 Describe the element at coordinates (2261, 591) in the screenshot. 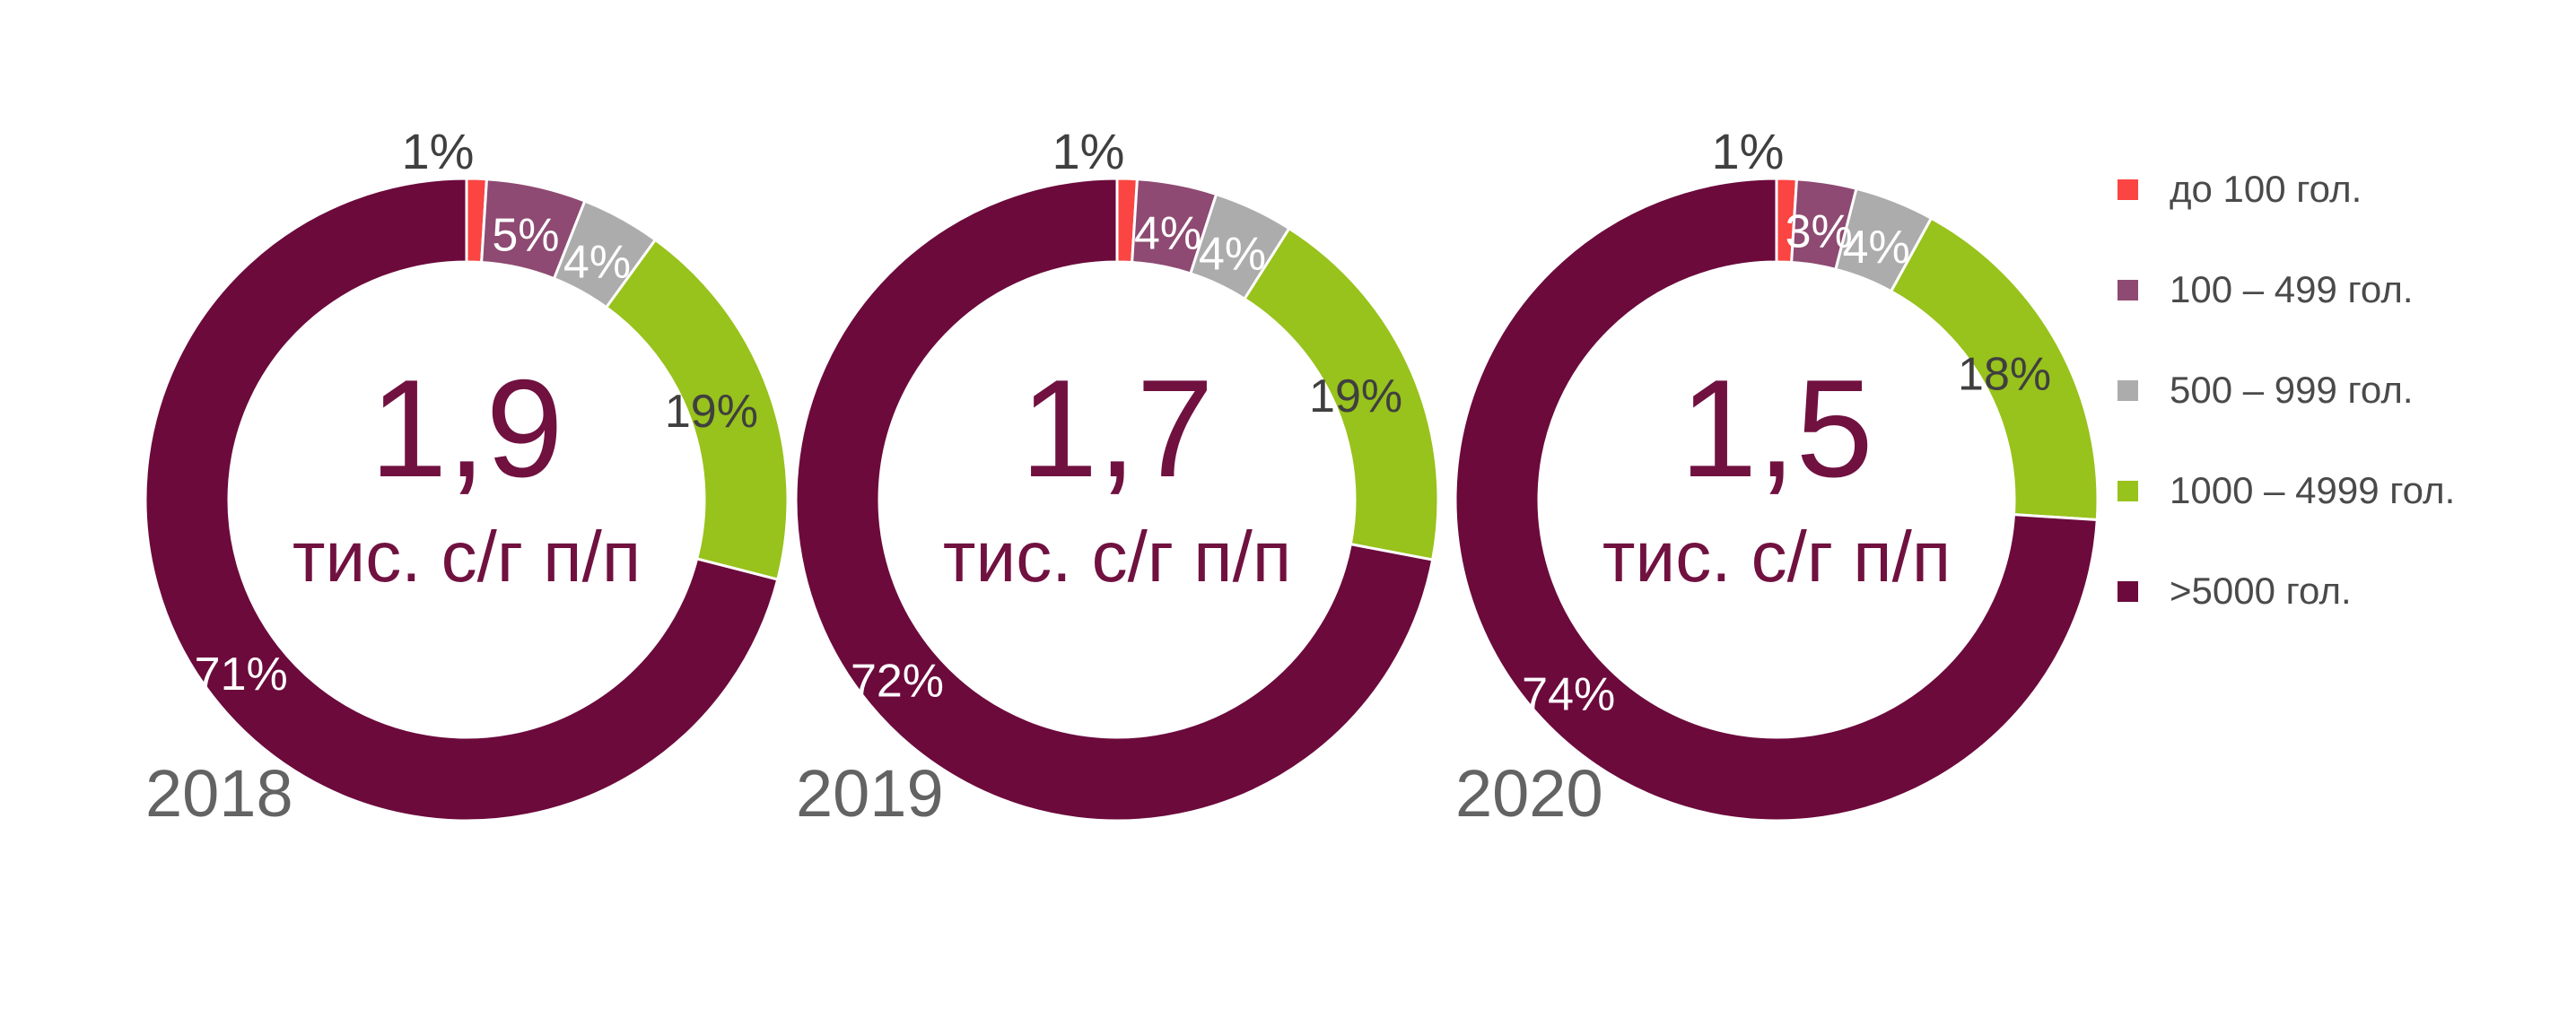

I see `legend-item-label: >5000 гол.` at that location.